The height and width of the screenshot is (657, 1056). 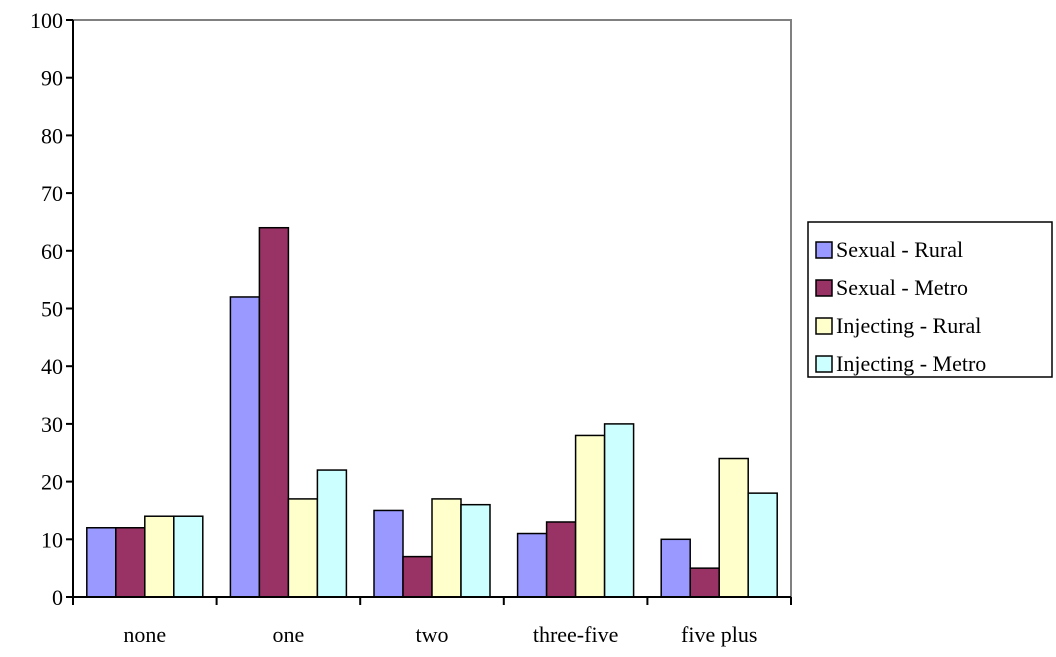 What do you see at coordinates (902, 287) in the screenshot?
I see `legend-label: Sexual - Metro` at bounding box center [902, 287].